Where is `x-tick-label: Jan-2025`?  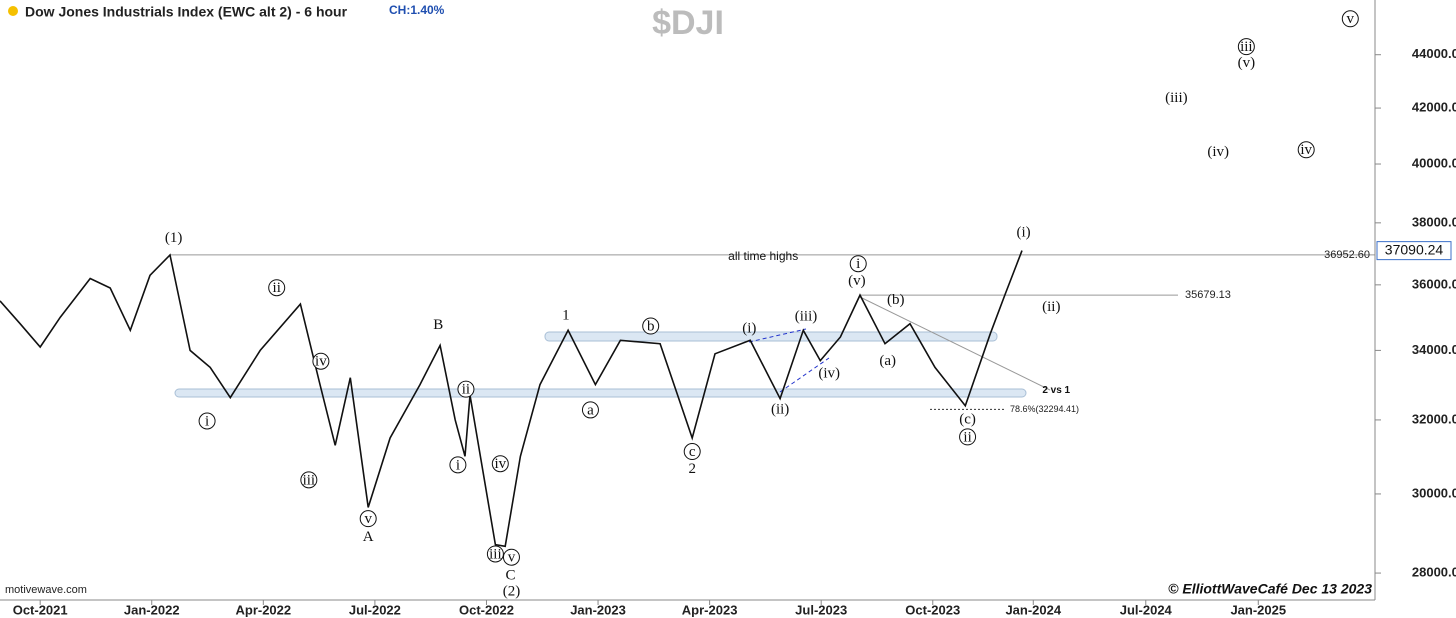 x-tick-label: Jan-2025 is located at coordinates (1258, 609).